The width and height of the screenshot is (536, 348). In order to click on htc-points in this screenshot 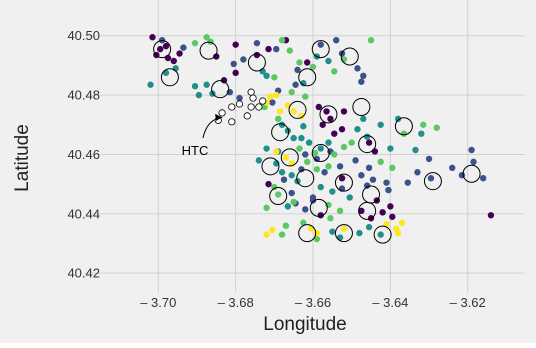, I will do `click(240, 107)`.